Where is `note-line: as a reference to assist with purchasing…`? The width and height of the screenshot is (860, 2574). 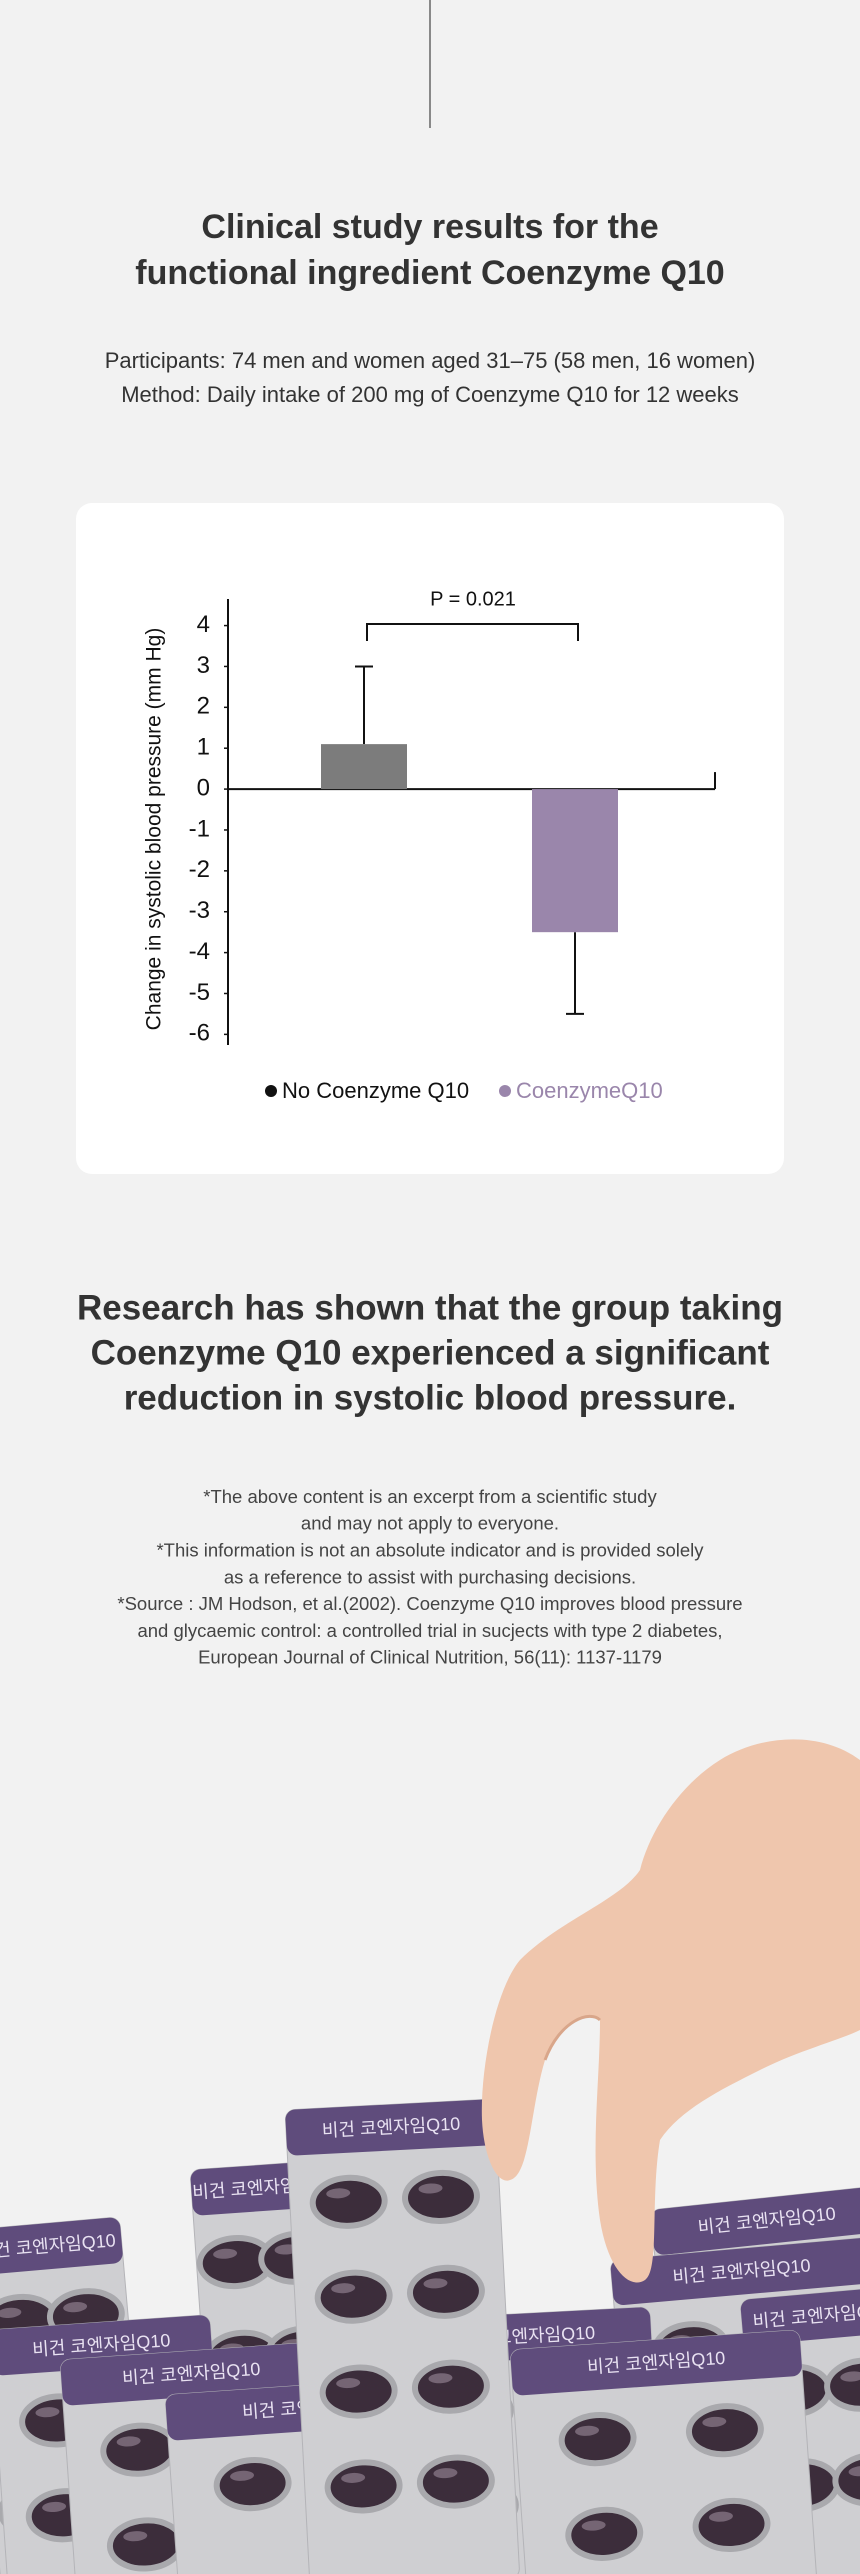 note-line: as a reference to assist with purchasing… is located at coordinates (430, 1576).